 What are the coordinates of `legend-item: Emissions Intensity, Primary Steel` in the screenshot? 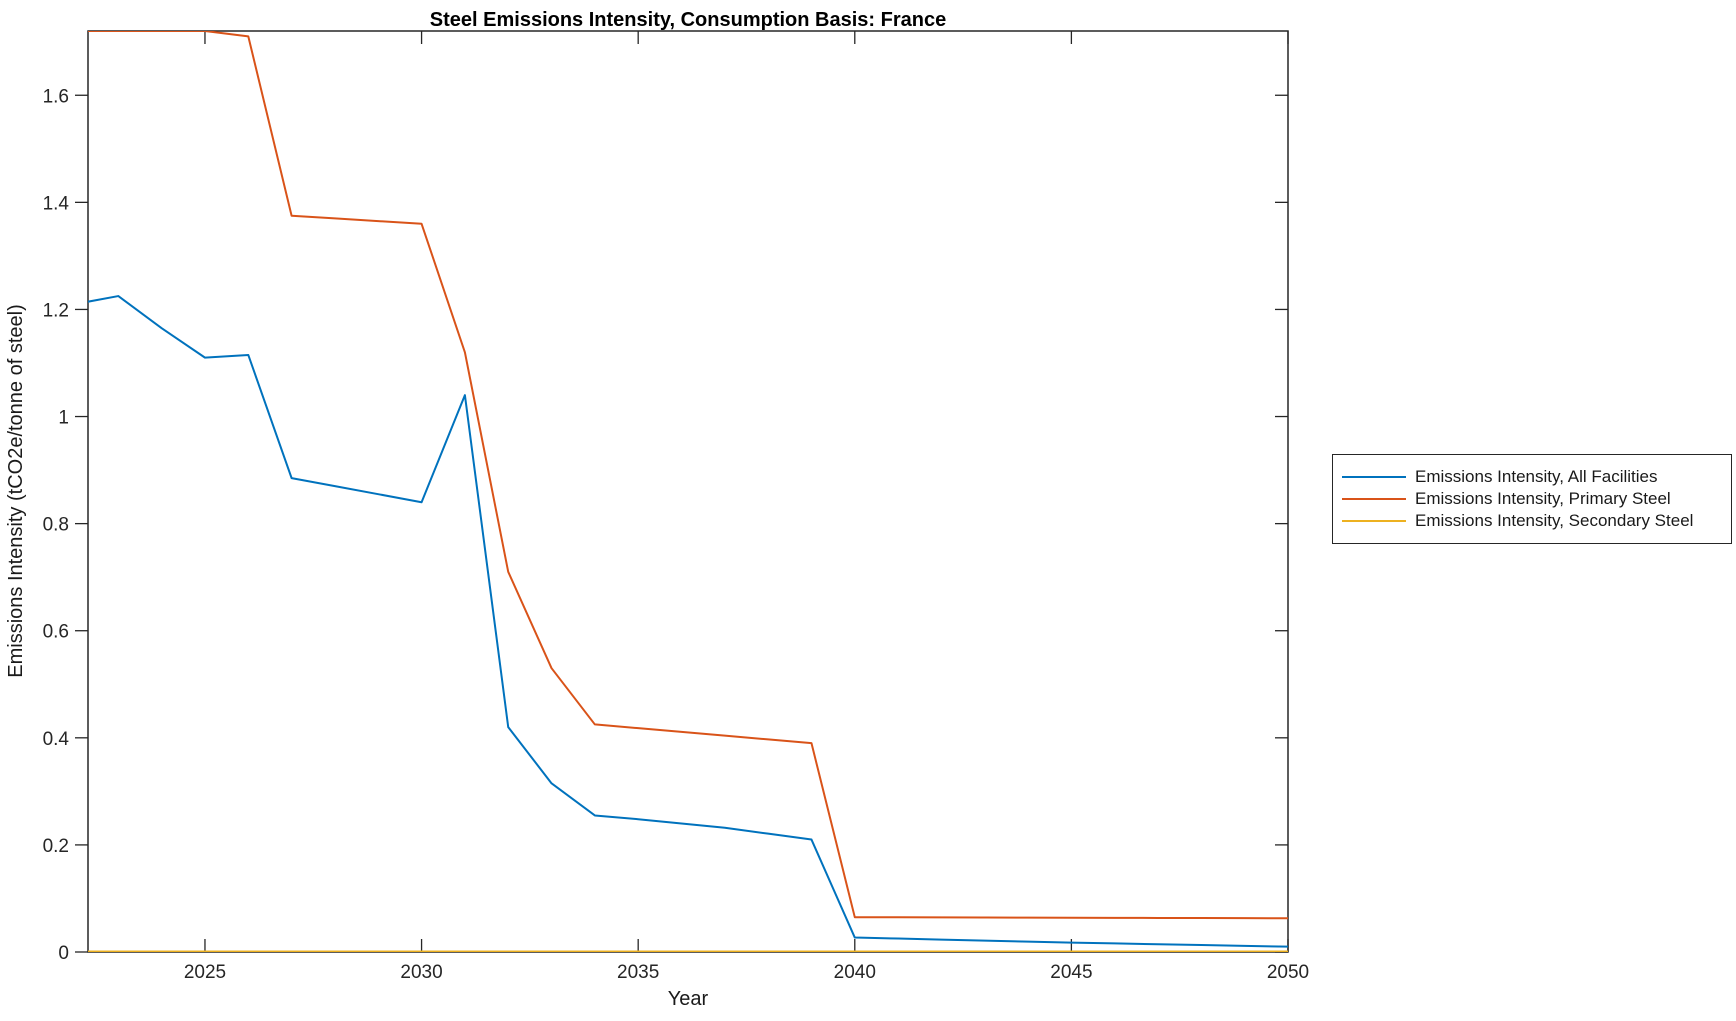 It's located at (1532, 499).